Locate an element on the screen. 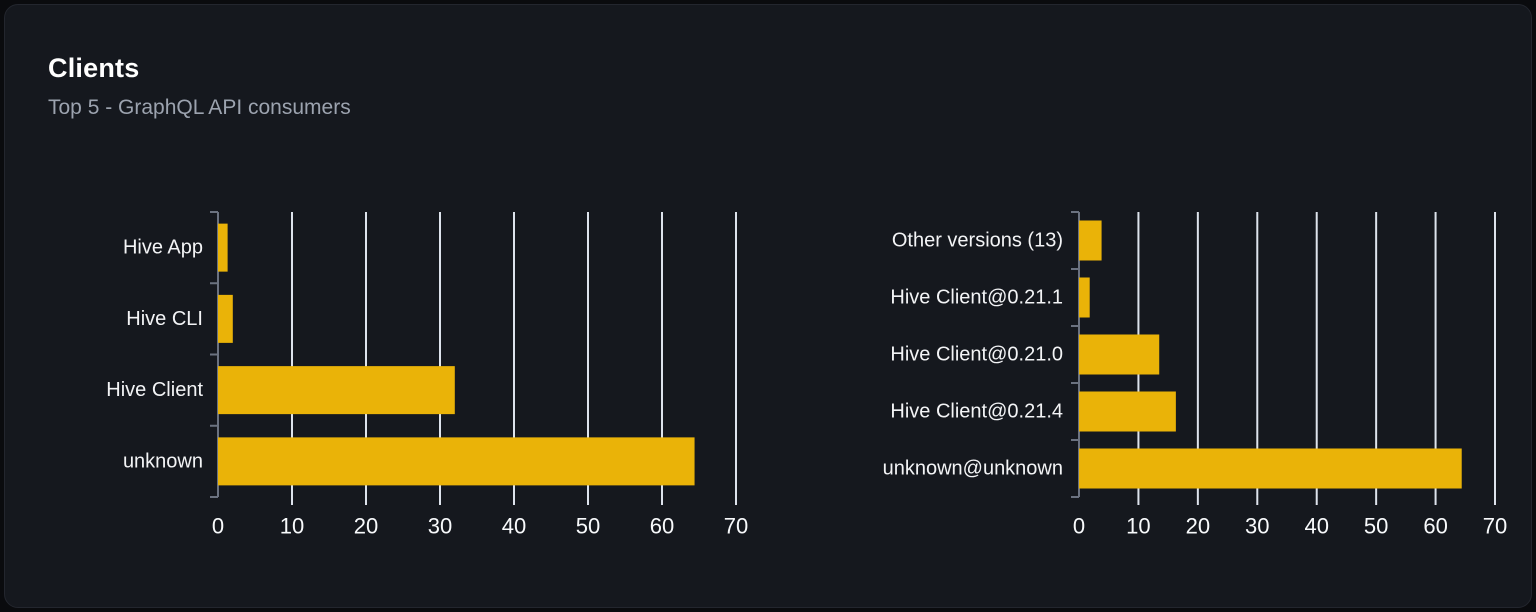 Image resolution: width=1536 pixels, height=612 pixels. category-label: Hive CLI is located at coordinates (164, 319).